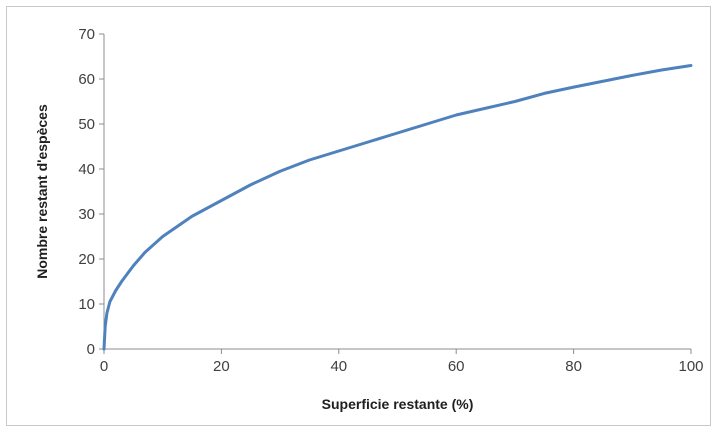 The image size is (719, 434). What do you see at coordinates (690, 366) in the screenshot?
I see `x-tick-label: 100` at bounding box center [690, 366].